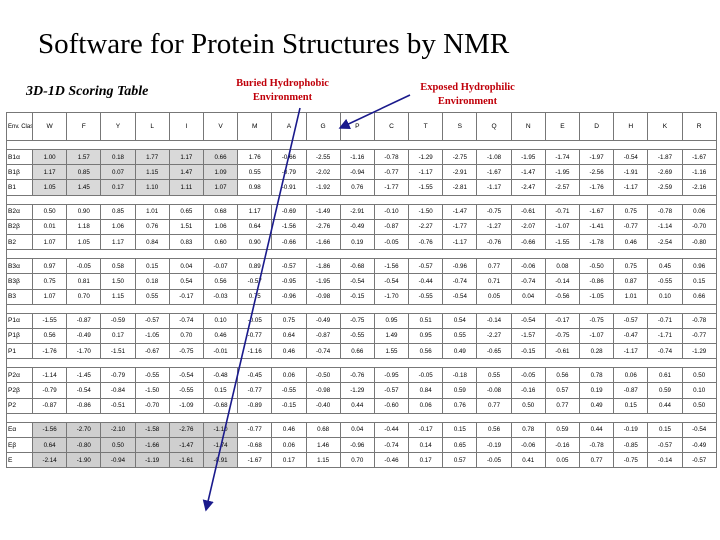  Describe the element at coordinates (186, 460) in the screenshot. I see `score-cell: -1.61` at that location.